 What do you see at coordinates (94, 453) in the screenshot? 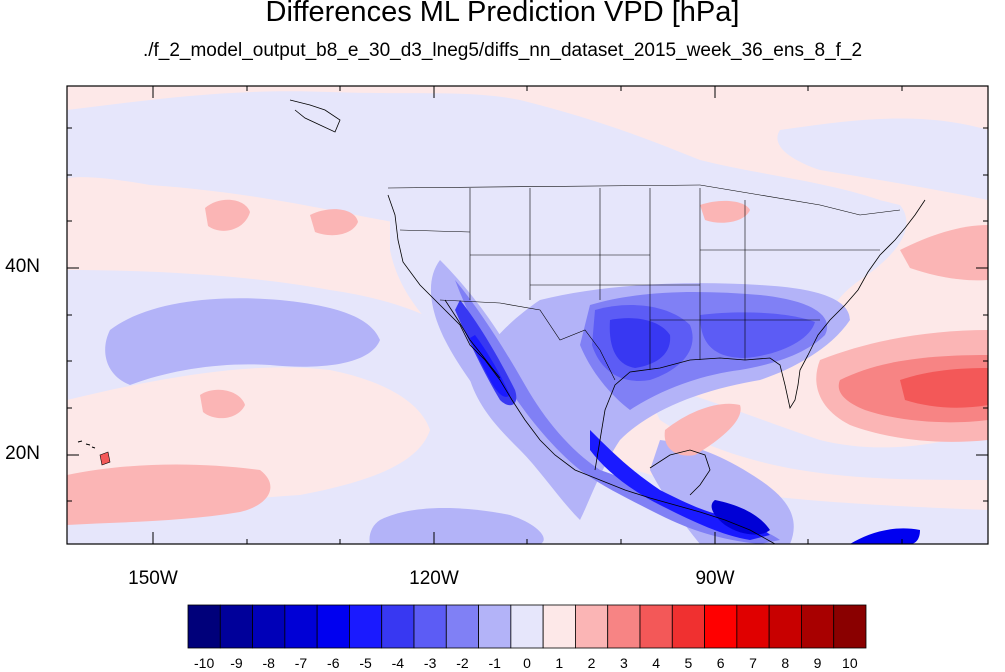
I see `hawaii-islands` at bounding box center [94, 453].